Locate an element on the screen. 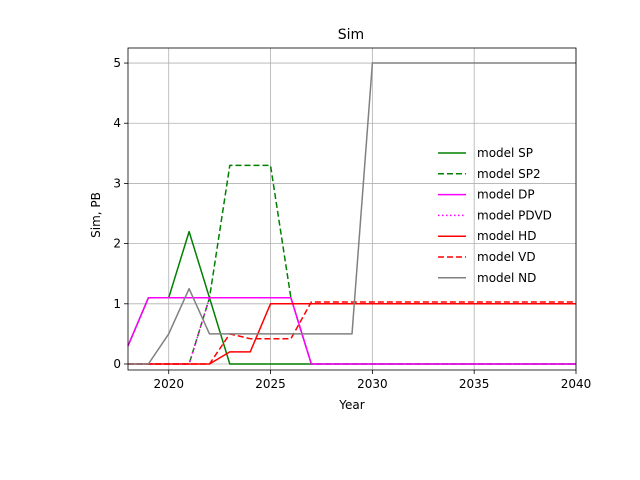 This screenshot has width=640, height=480. x-tick-label: 2025 is located at coordinates (270, 384).